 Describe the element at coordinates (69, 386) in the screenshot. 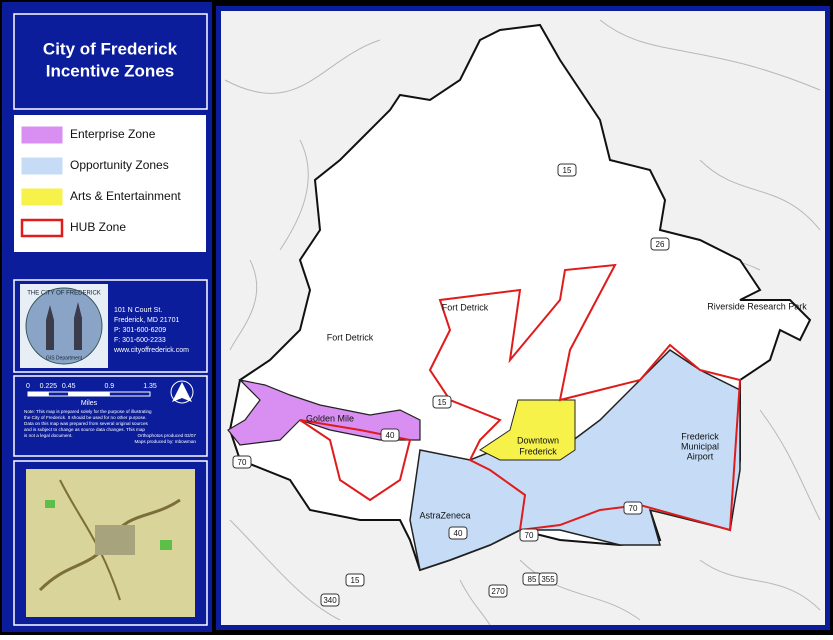

I see `scale-label: 0.45` at that location.